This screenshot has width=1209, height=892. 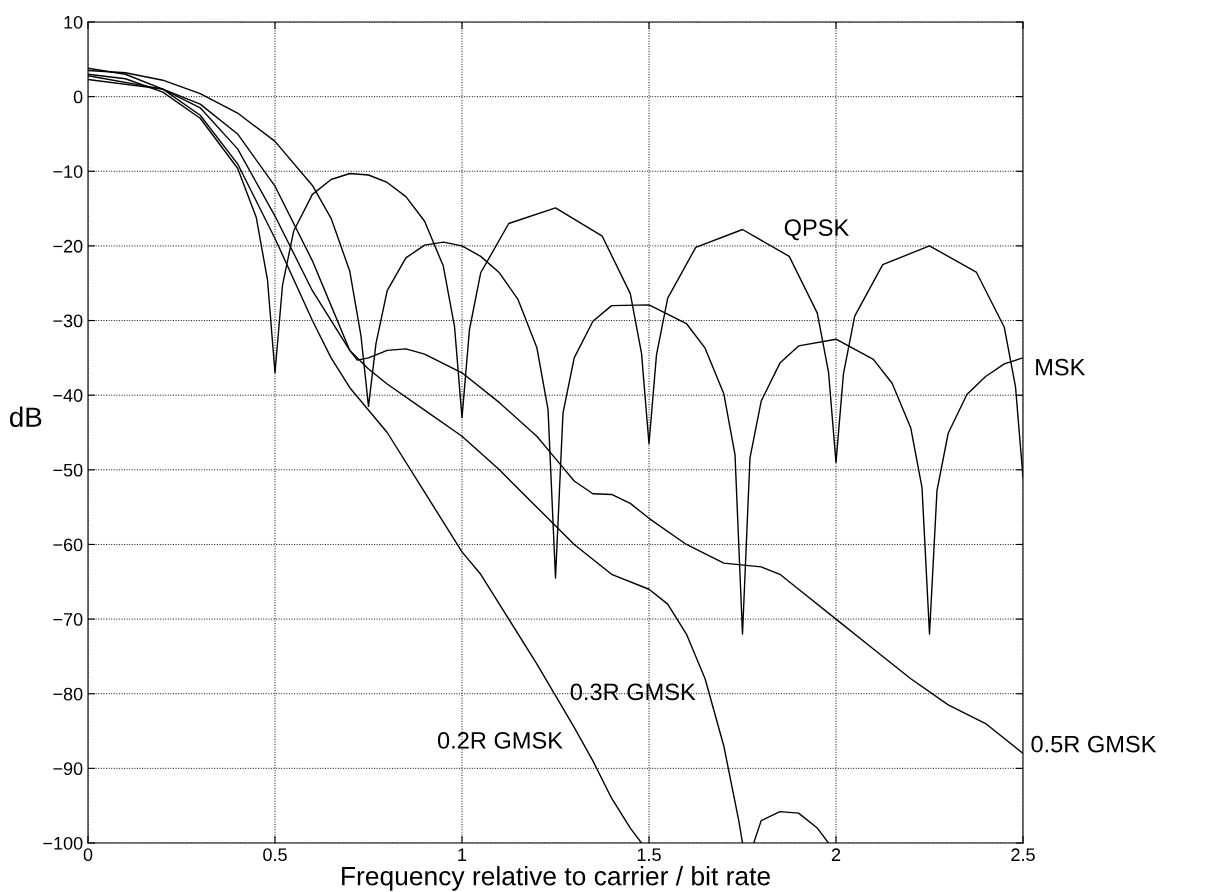 What do you see at coordinates (78, 97) in the screenshot?
I see `y-tick-label: 0` at bounding box center [78, 97].